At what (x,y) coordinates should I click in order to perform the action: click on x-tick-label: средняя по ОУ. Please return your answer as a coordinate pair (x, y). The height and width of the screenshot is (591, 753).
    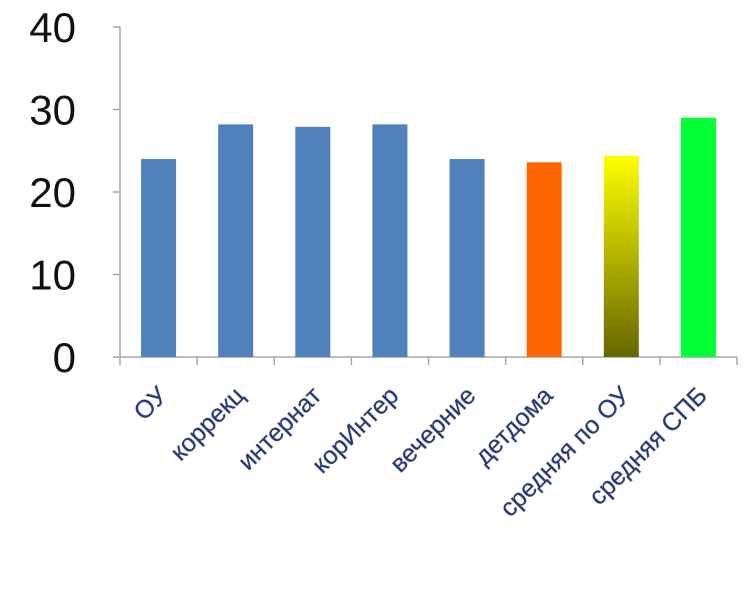
    Looking at the image, I should click on (565, 451).